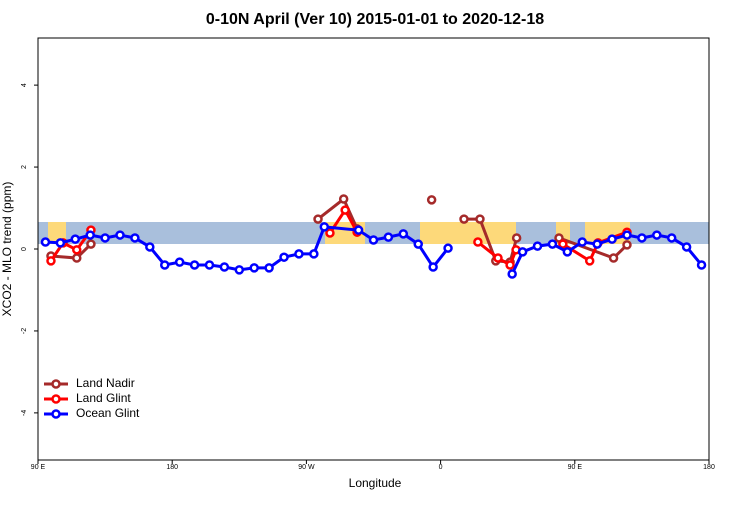  Describe the element at coordinates (105, 383) in the screenshot. I see `legend-label: Land Nadir` at that location.